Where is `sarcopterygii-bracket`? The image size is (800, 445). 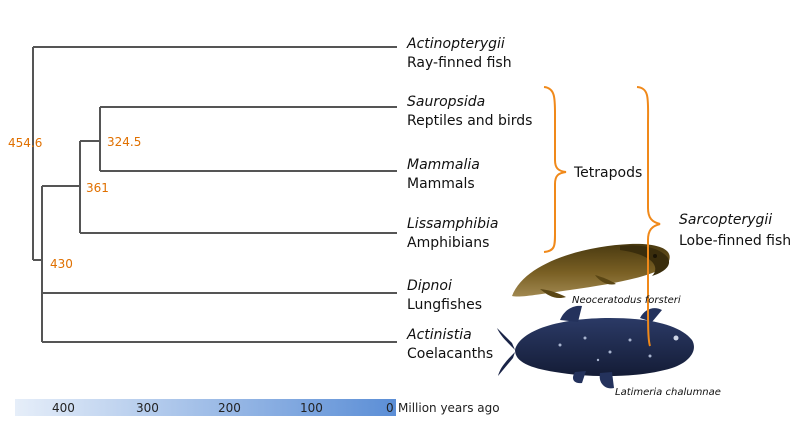 sarcopterygii-bracket is located at coordinates (648, 216).